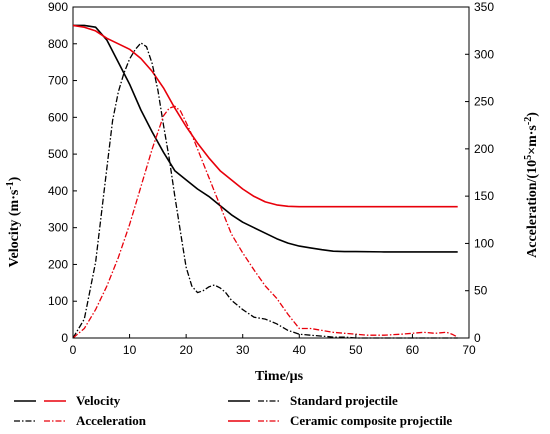  Describe the element at coordinates (58, 301) in the screenshot. I see `y-left-tick-label: 100` at that location.